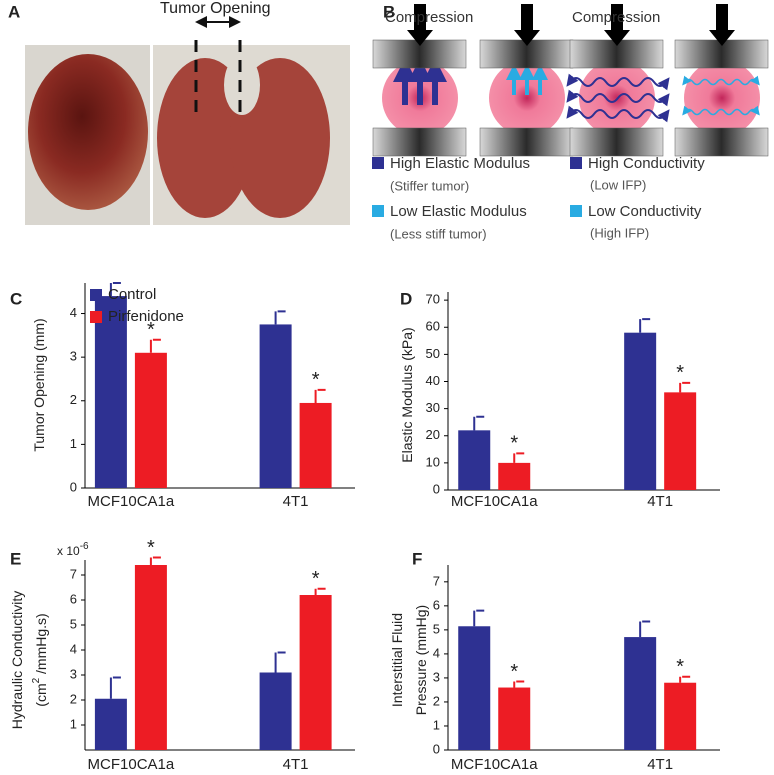 The height and width of the screenshot is (775, 774). What do you see at coordinates (389, 11) in the screenshot?
I see `panel-letter: B` at bounding box center [389, 11].